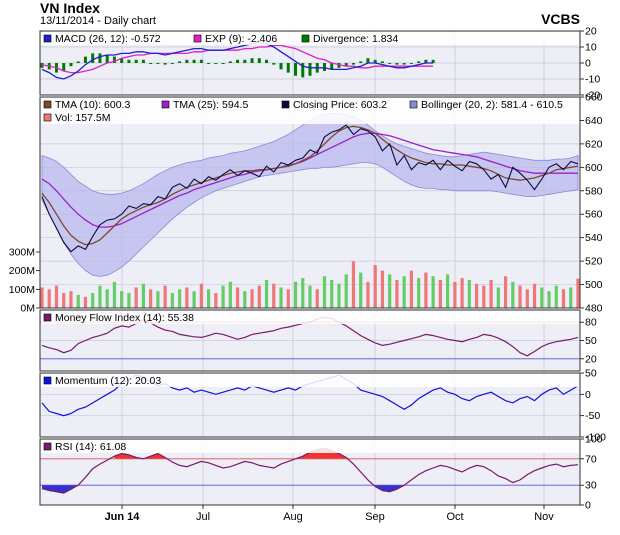 The image size is (620, 535). I want to click on vol-tick-label: 0M, so click(27, 309).